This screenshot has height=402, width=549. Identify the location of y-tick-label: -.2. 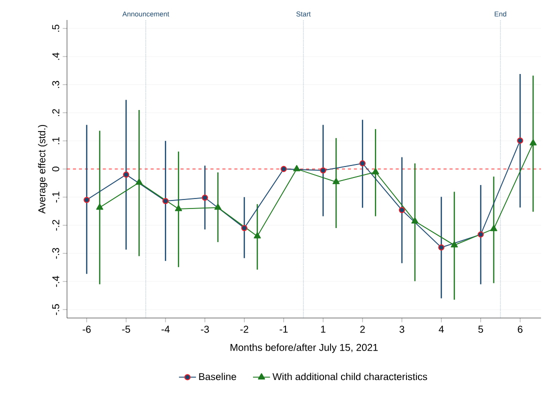
(56, 225).